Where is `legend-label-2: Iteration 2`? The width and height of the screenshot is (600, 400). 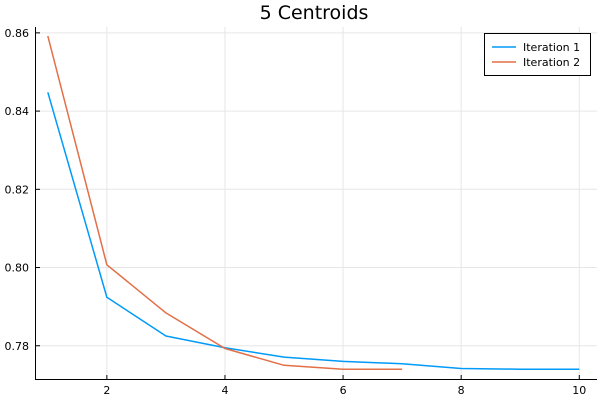 legend-label-2: Iteration 2 is located at coordinates (551, 62).